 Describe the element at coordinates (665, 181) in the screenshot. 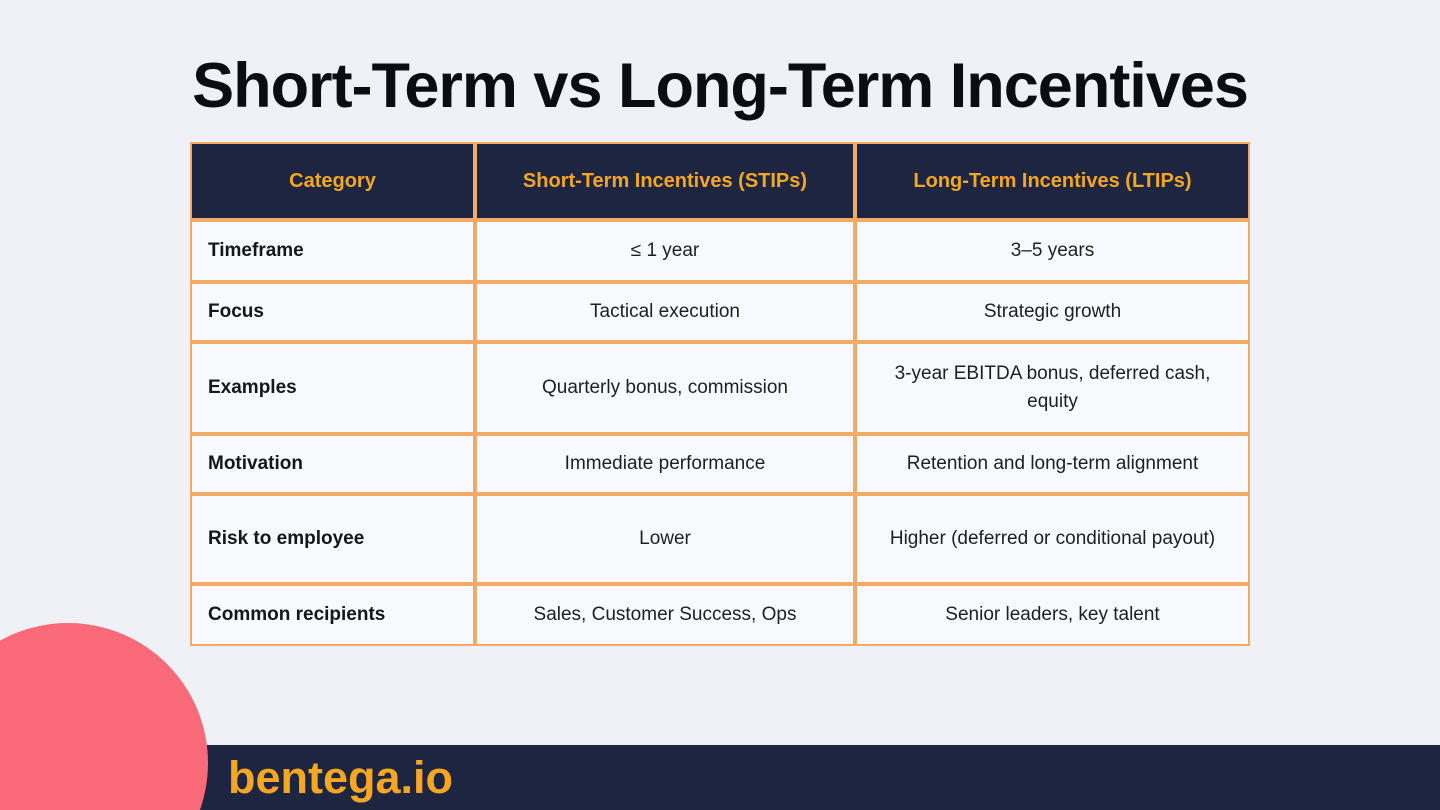

I see `header-short-term-incentives: Short-Term Incentives (STIPs)` at that location.